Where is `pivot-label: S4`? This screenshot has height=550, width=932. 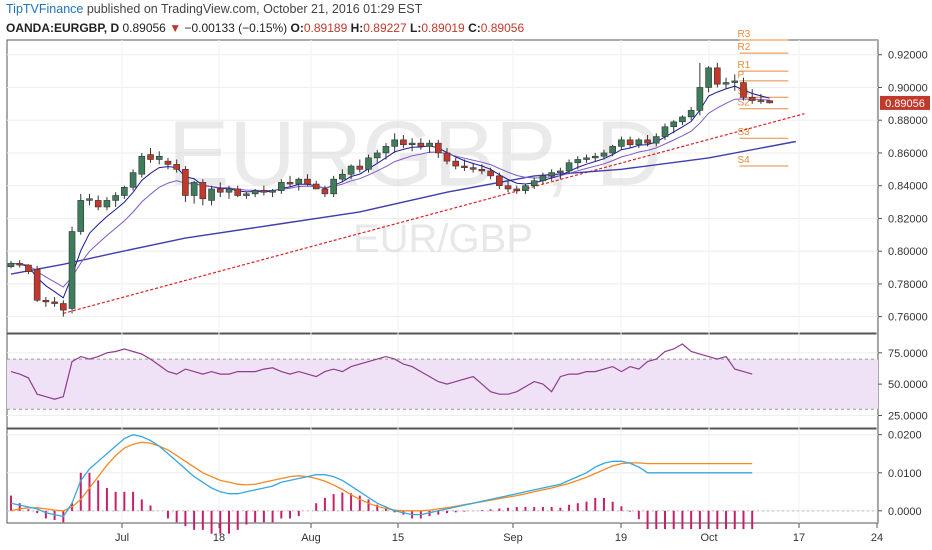
pivot-label: S4 is located at coordinates (743, 160).